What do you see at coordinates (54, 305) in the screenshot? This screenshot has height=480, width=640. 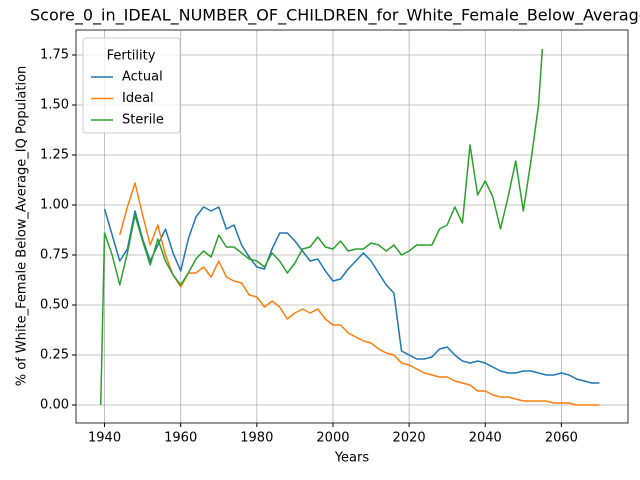 I see `y-tick-label: 0.50` at bounding box center [54, 305].